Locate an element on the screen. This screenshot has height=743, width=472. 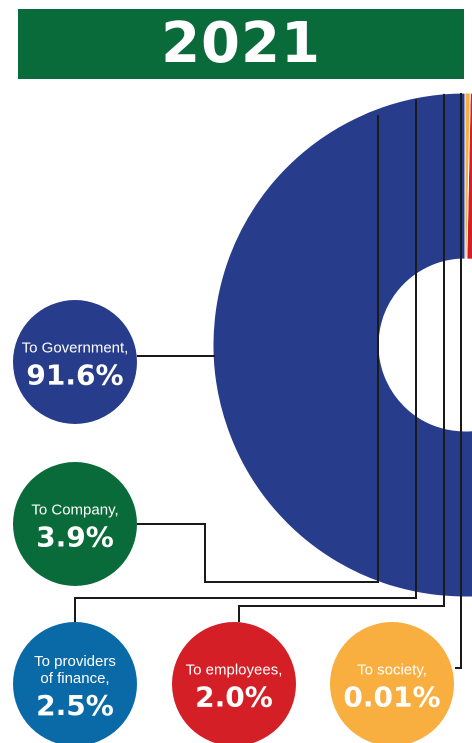
chart-title: 2021 is located at coordinates (241, 43).